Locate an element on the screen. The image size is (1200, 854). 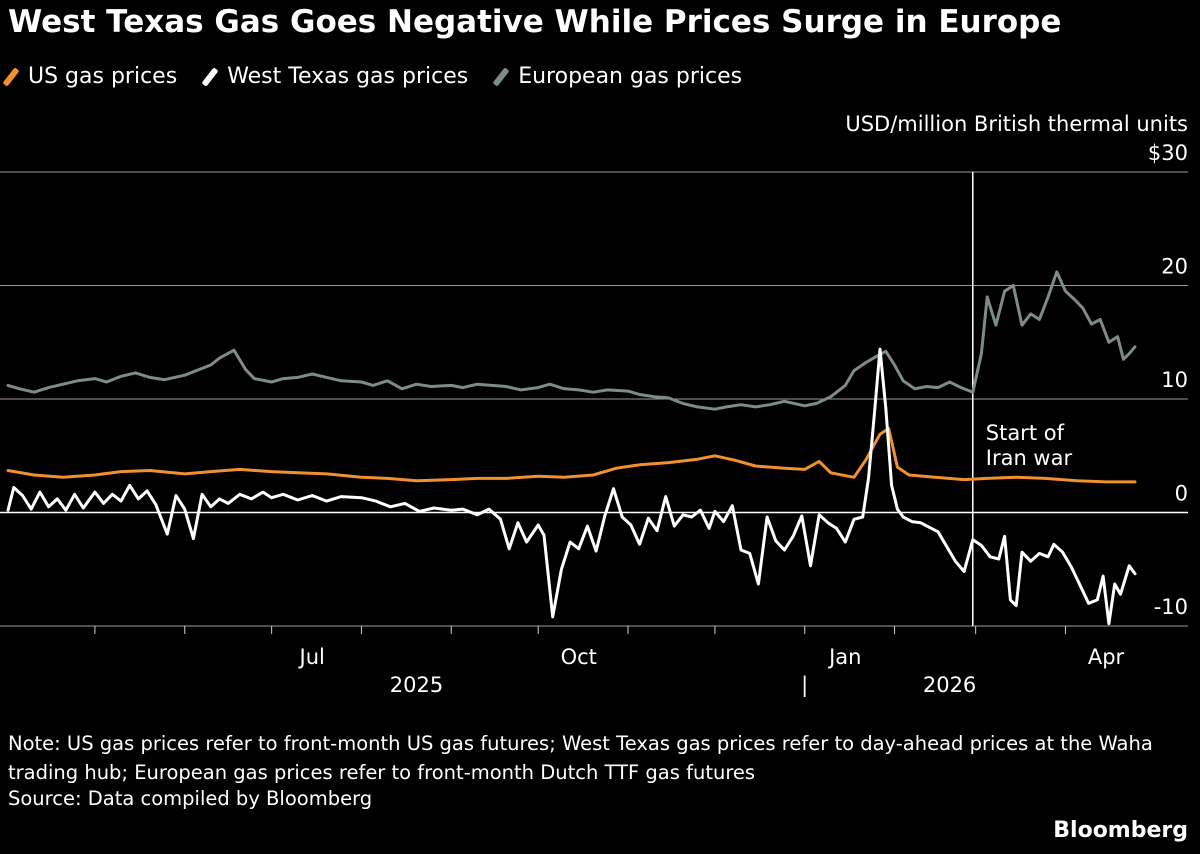
y-tick-label: 10 is located at coordinates (1174, 380).